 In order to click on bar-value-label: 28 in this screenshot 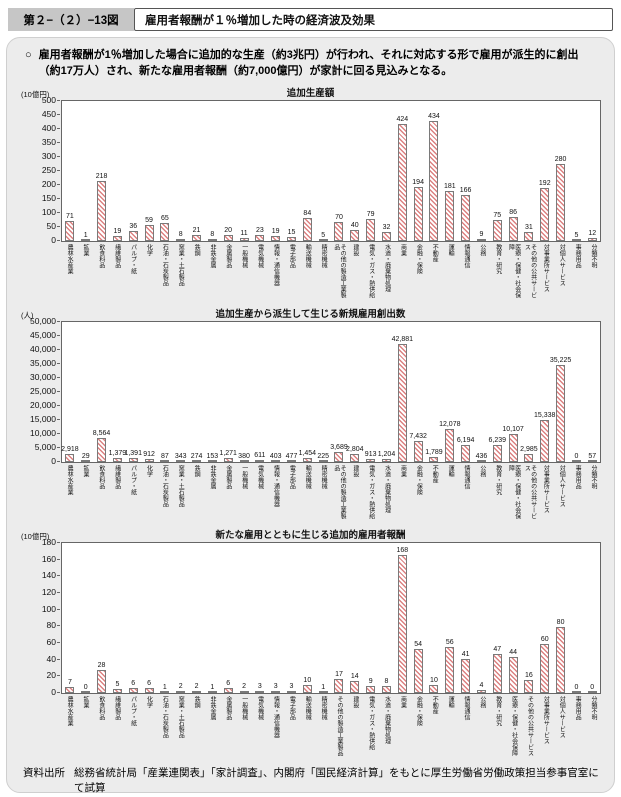, I will do `click(101, 665)`.